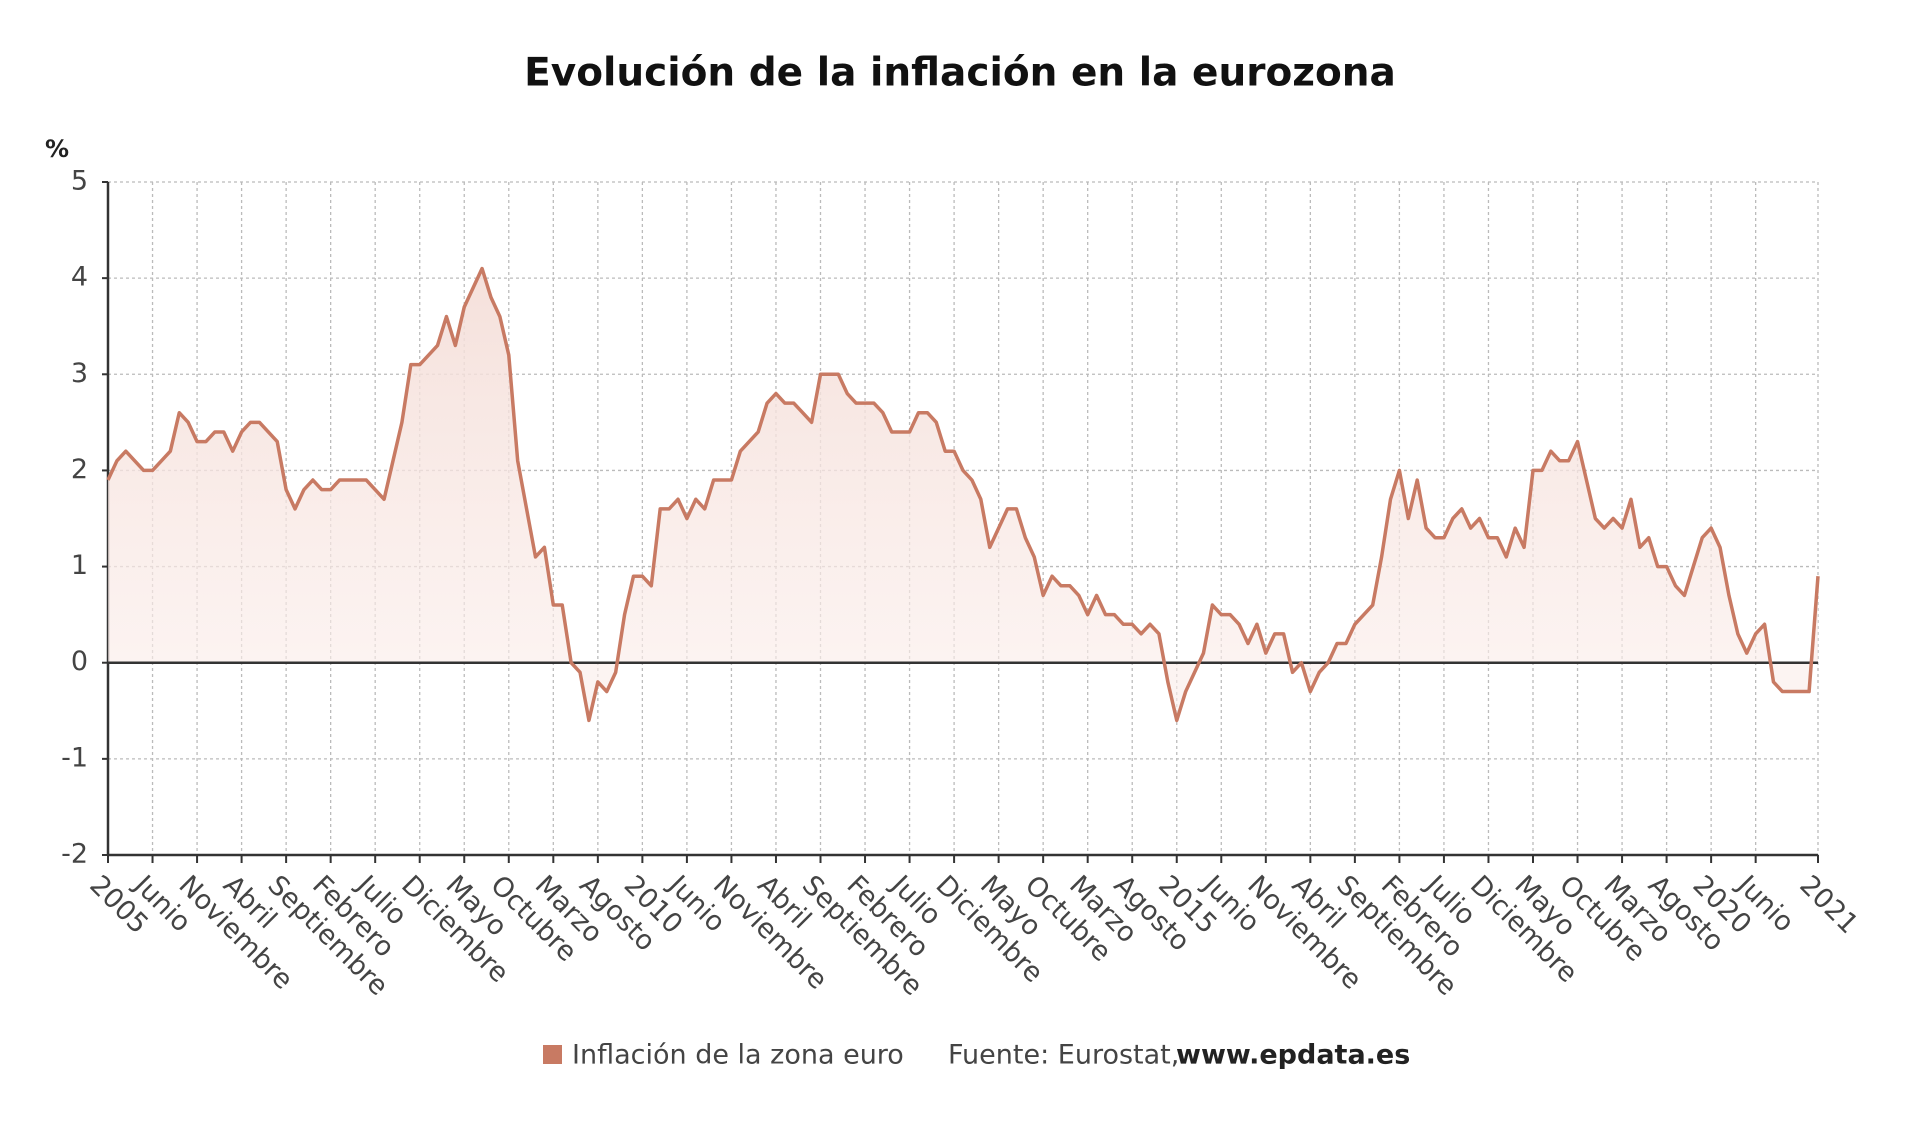  What do you see at coordinates (79, 469) in the screenshot?
I see `y-tick-label: 2` at bounding box center [79, 469].